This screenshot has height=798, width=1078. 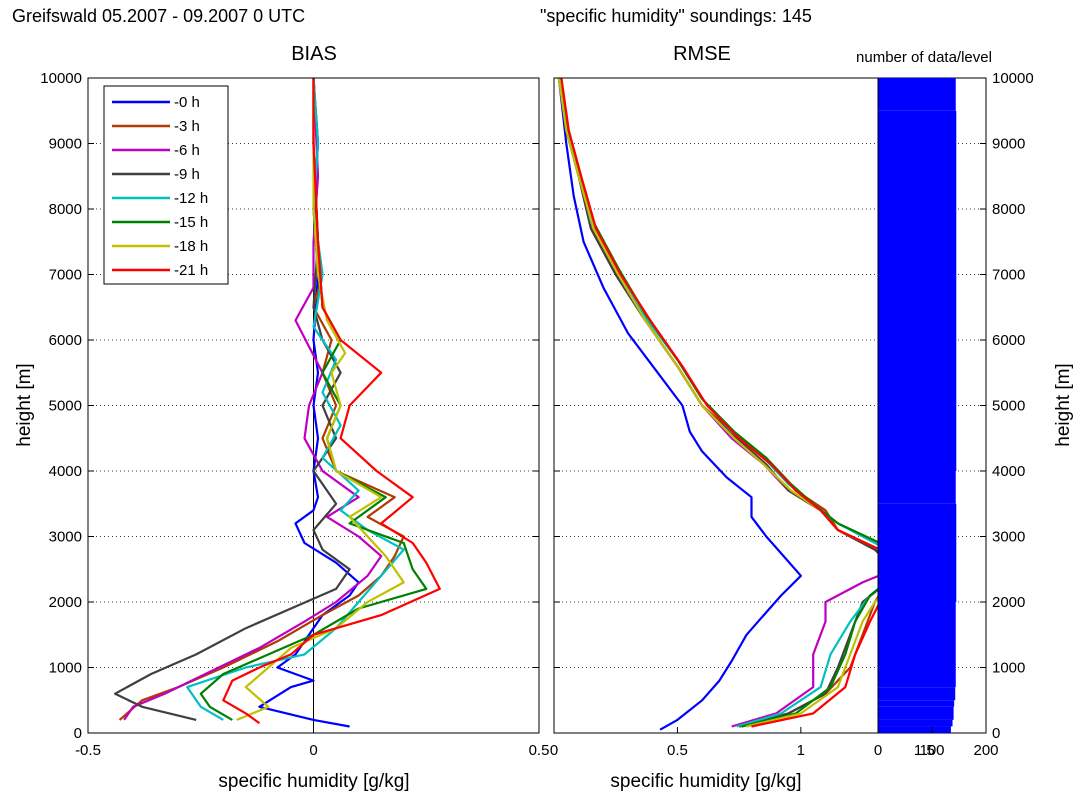 I want to click on count-ylabel: height [m], so click(x=1063, y=404).